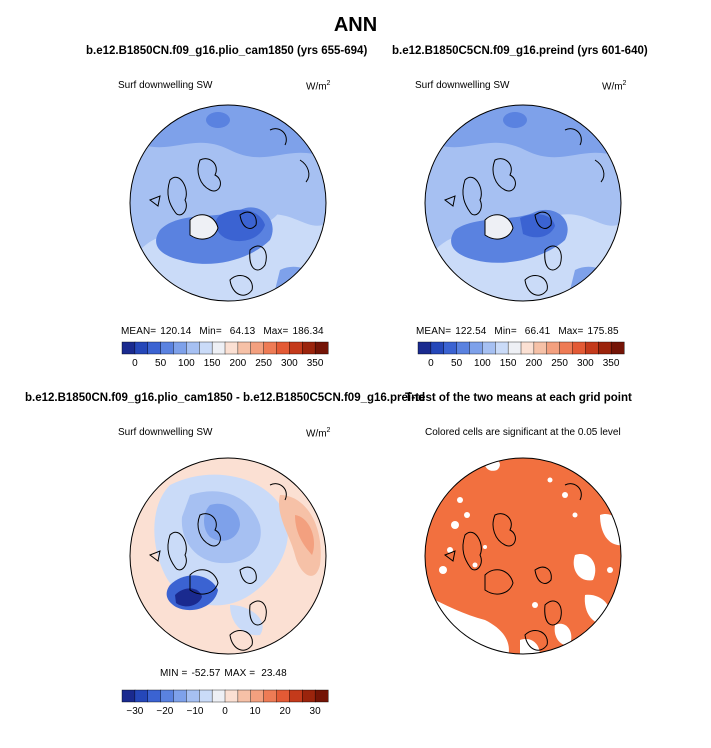  I want to click on panel2-colorbar: 0 50 100 150 200 250 300 350, so click(521, 355).